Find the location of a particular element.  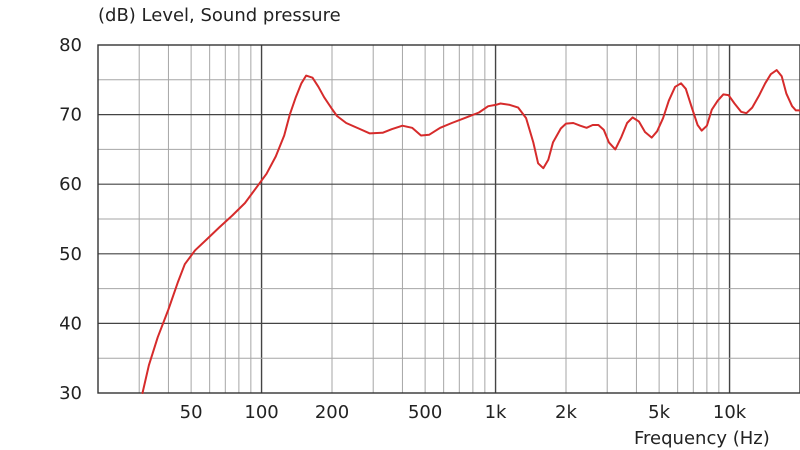

y-tick-label: 80 is located at coordinates (70, 45).